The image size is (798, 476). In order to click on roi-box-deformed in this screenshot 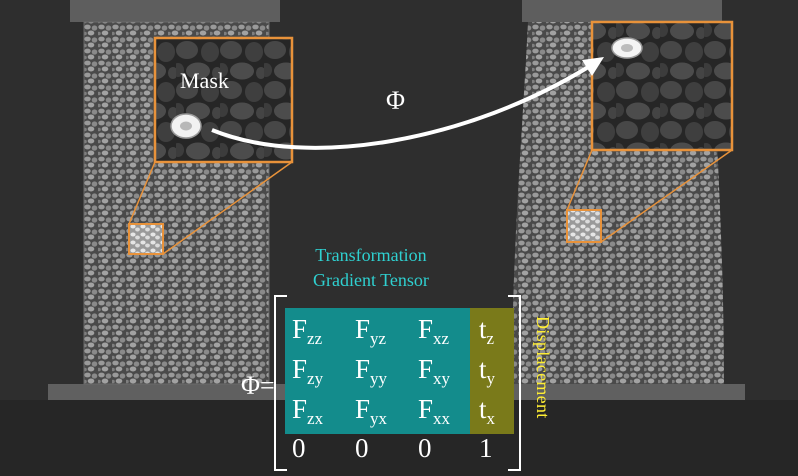, I will do `click(584, 226)`.